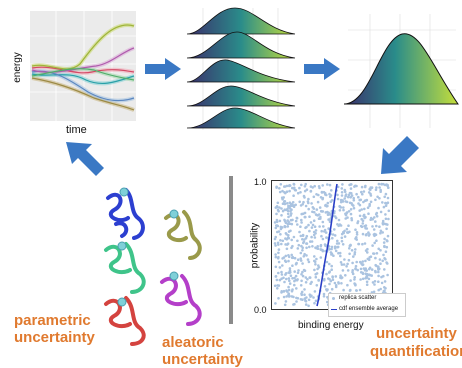 The image size is (462, 368). What do you see at coordinates (52, 320) in the screenshot?
I see `parametric-label-1: parametric` at bounding box center [52, 320].